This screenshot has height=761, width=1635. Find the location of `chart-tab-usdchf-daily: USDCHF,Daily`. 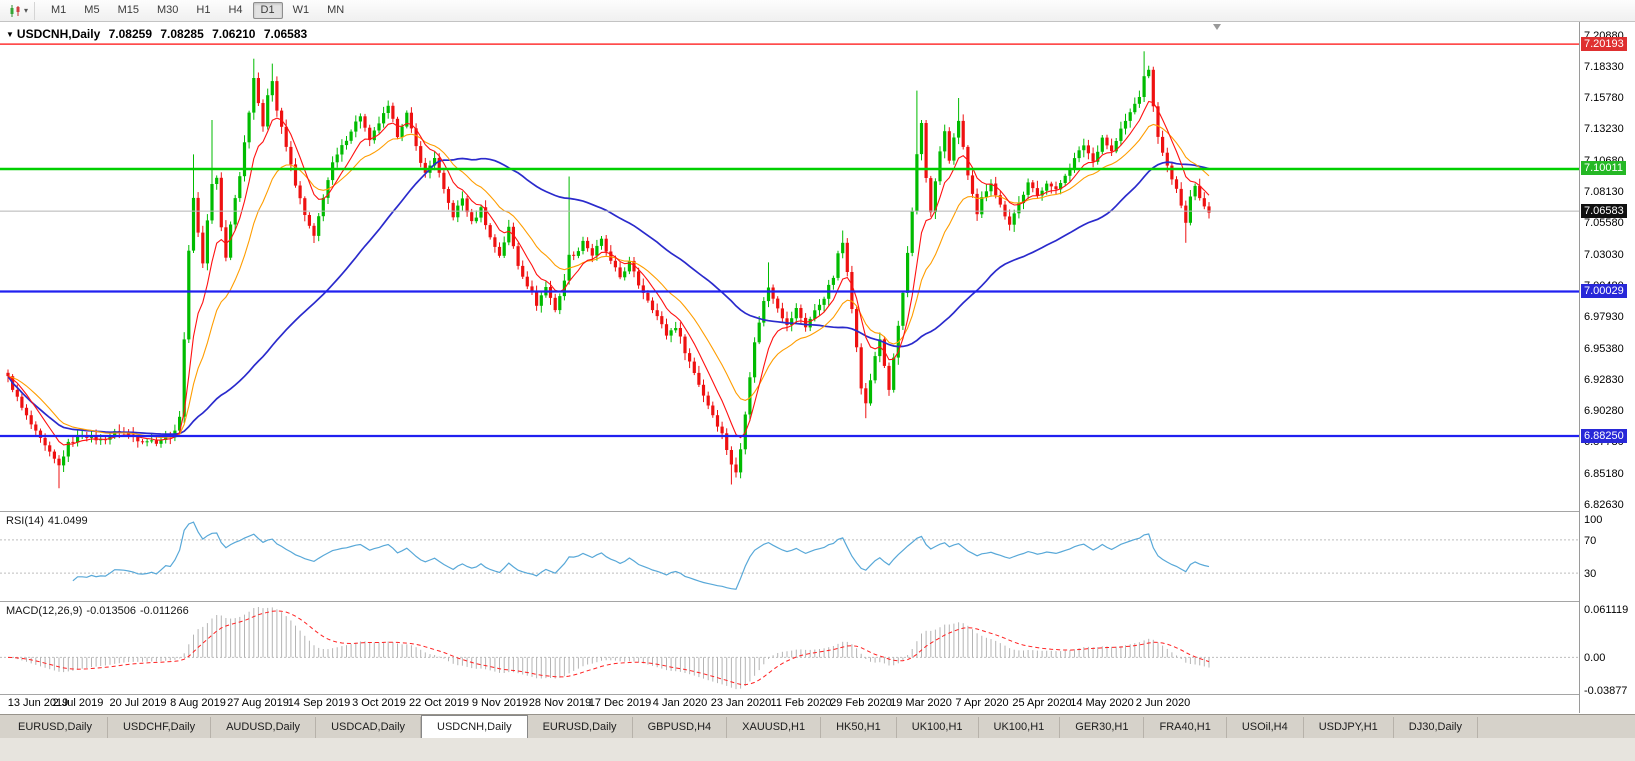

chart-tab-usdchf-daily: USDCHF,Daily is located at coordinates (160, 727).